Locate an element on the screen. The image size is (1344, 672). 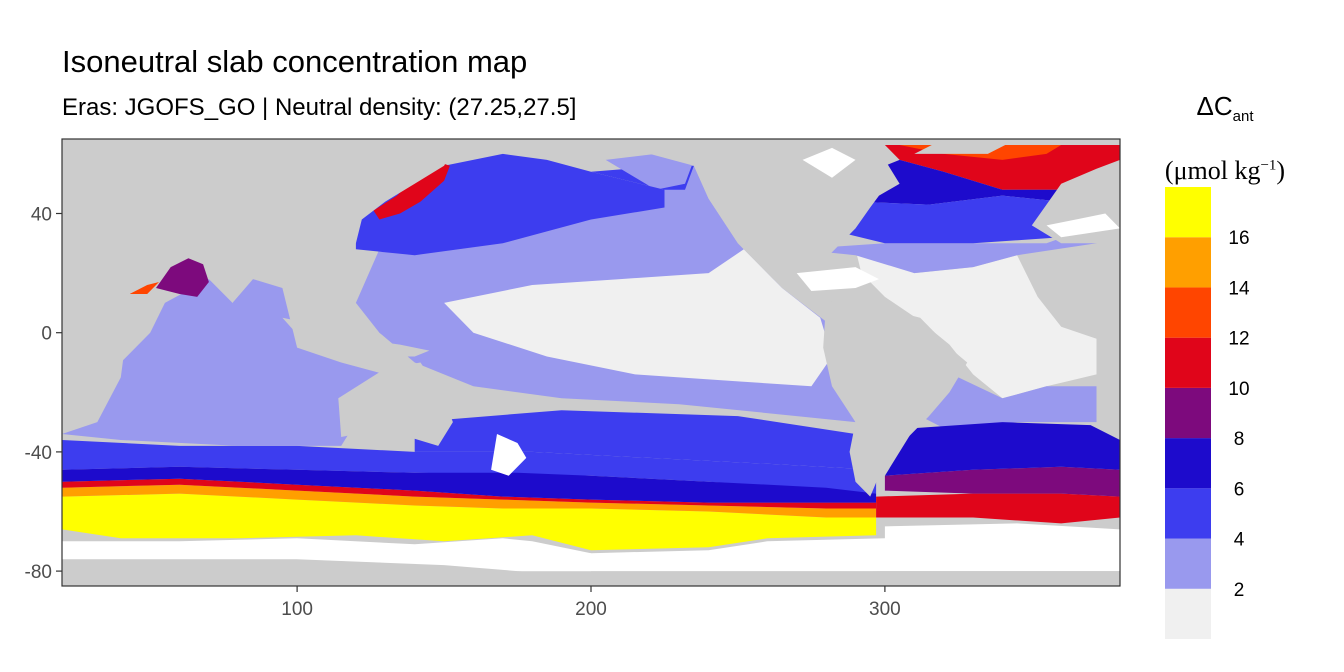
chart-title: Isoneutral slab concentration map is located at coordinates (295, 61).